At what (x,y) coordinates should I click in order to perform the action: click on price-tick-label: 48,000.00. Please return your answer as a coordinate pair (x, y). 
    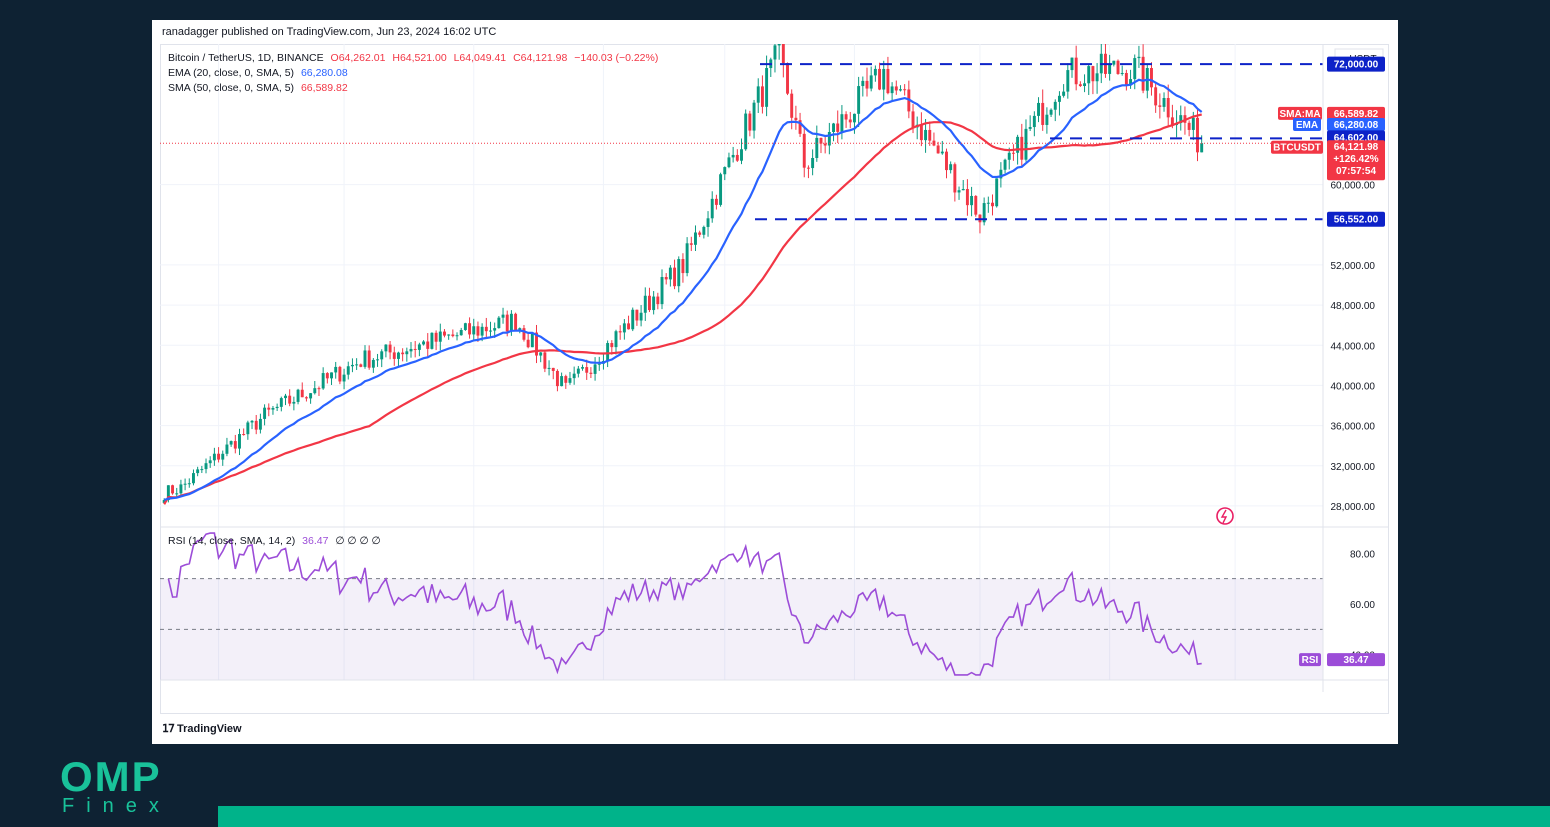
    Looking at the image, I should click on (1353, 306).